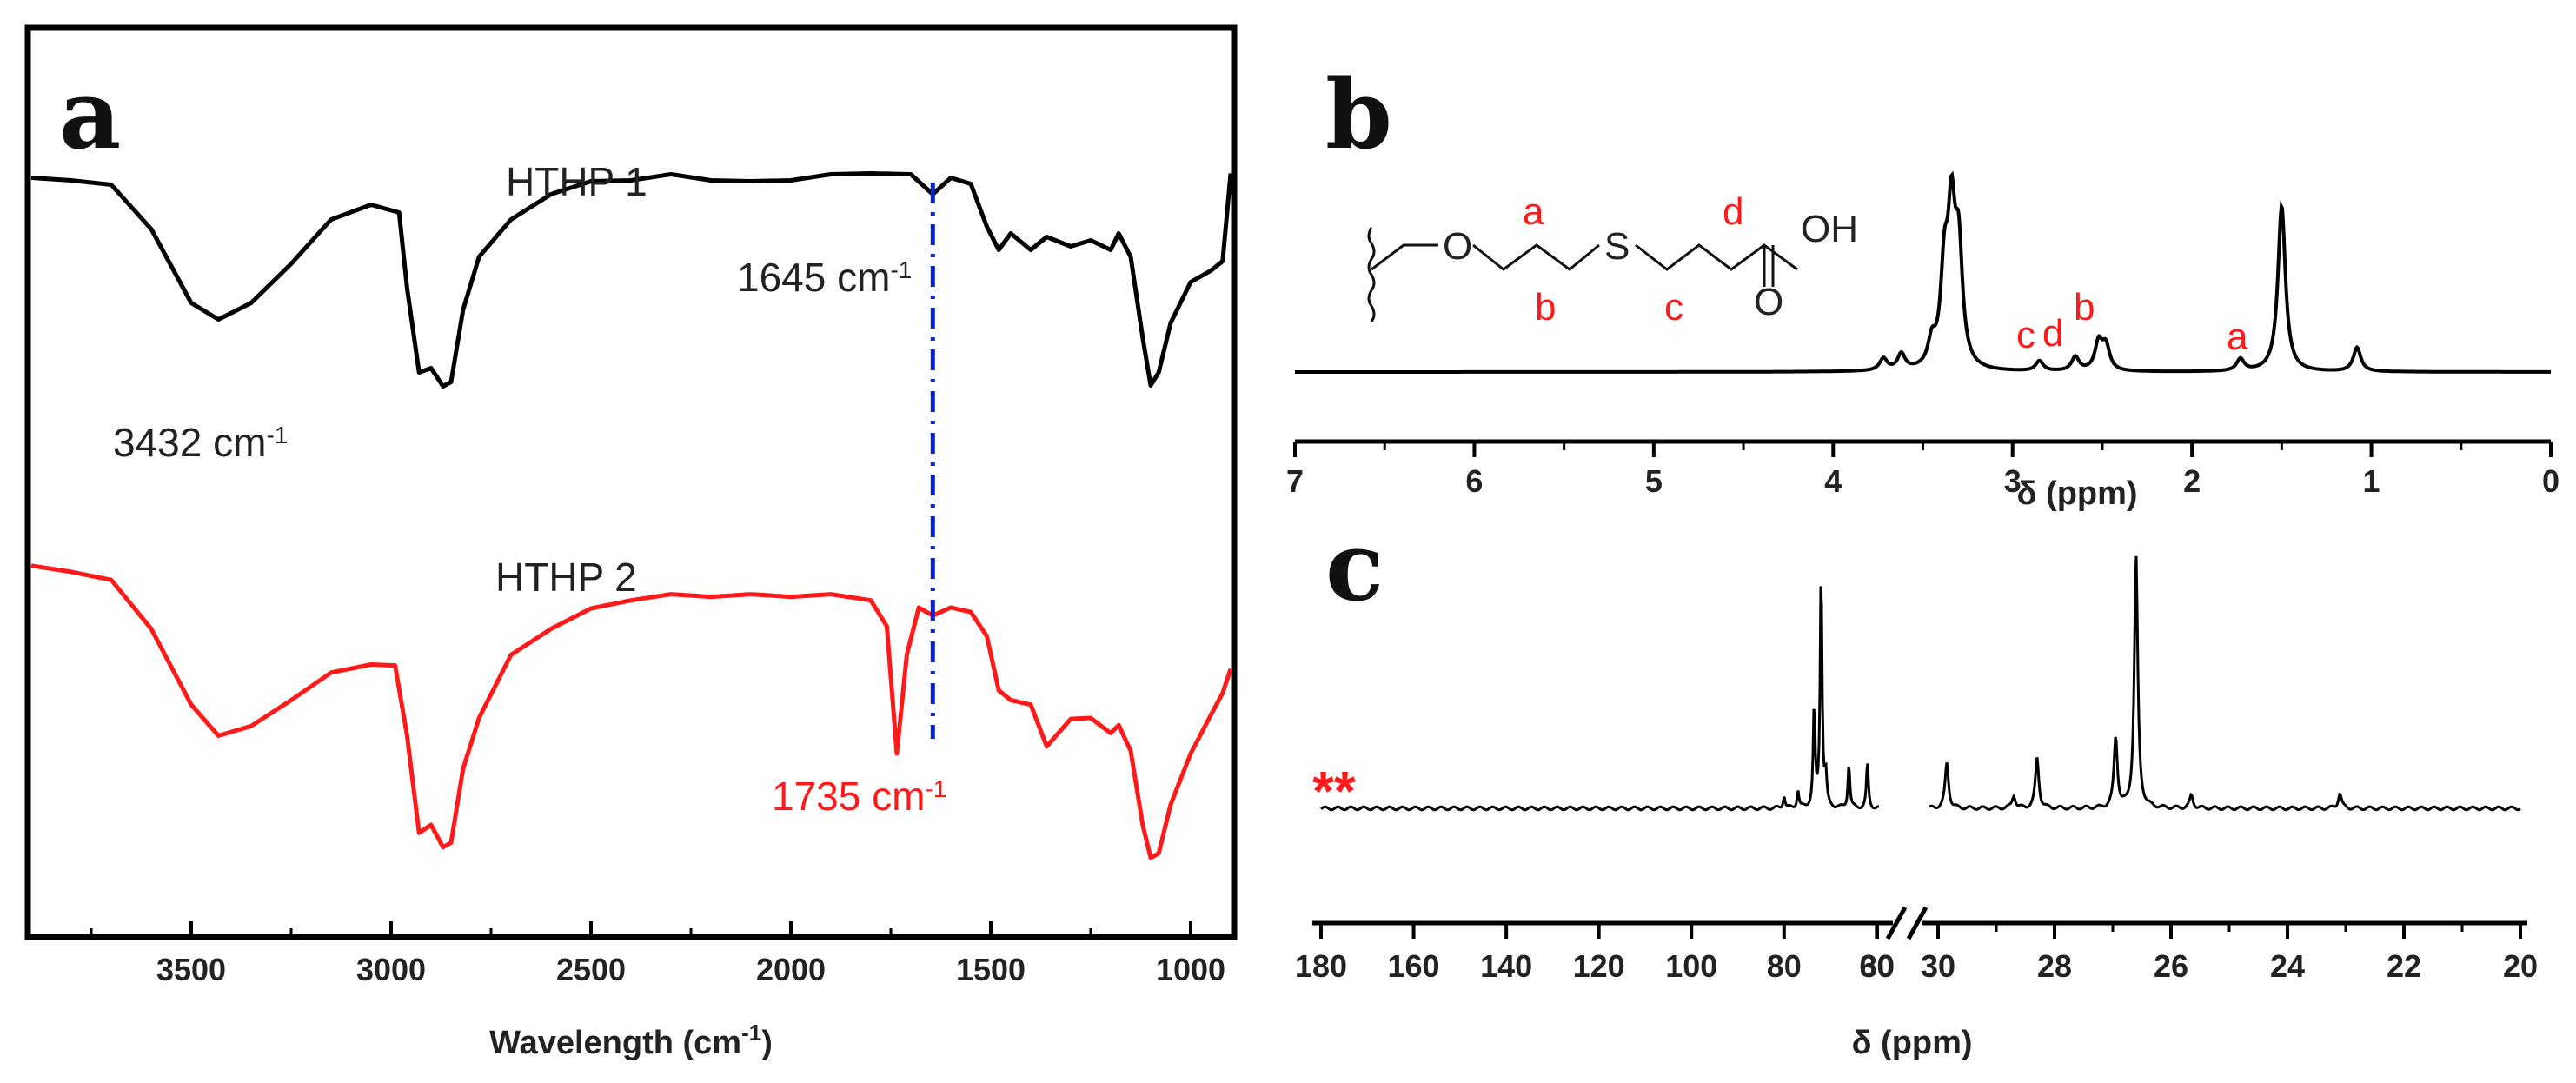 This screenshot has width=2576, height=1083. What do you see at coordinates (2550, 481) in the screenshot?
I see `x-tick-label-b-7: 0` at bounding box center [2550, 481].